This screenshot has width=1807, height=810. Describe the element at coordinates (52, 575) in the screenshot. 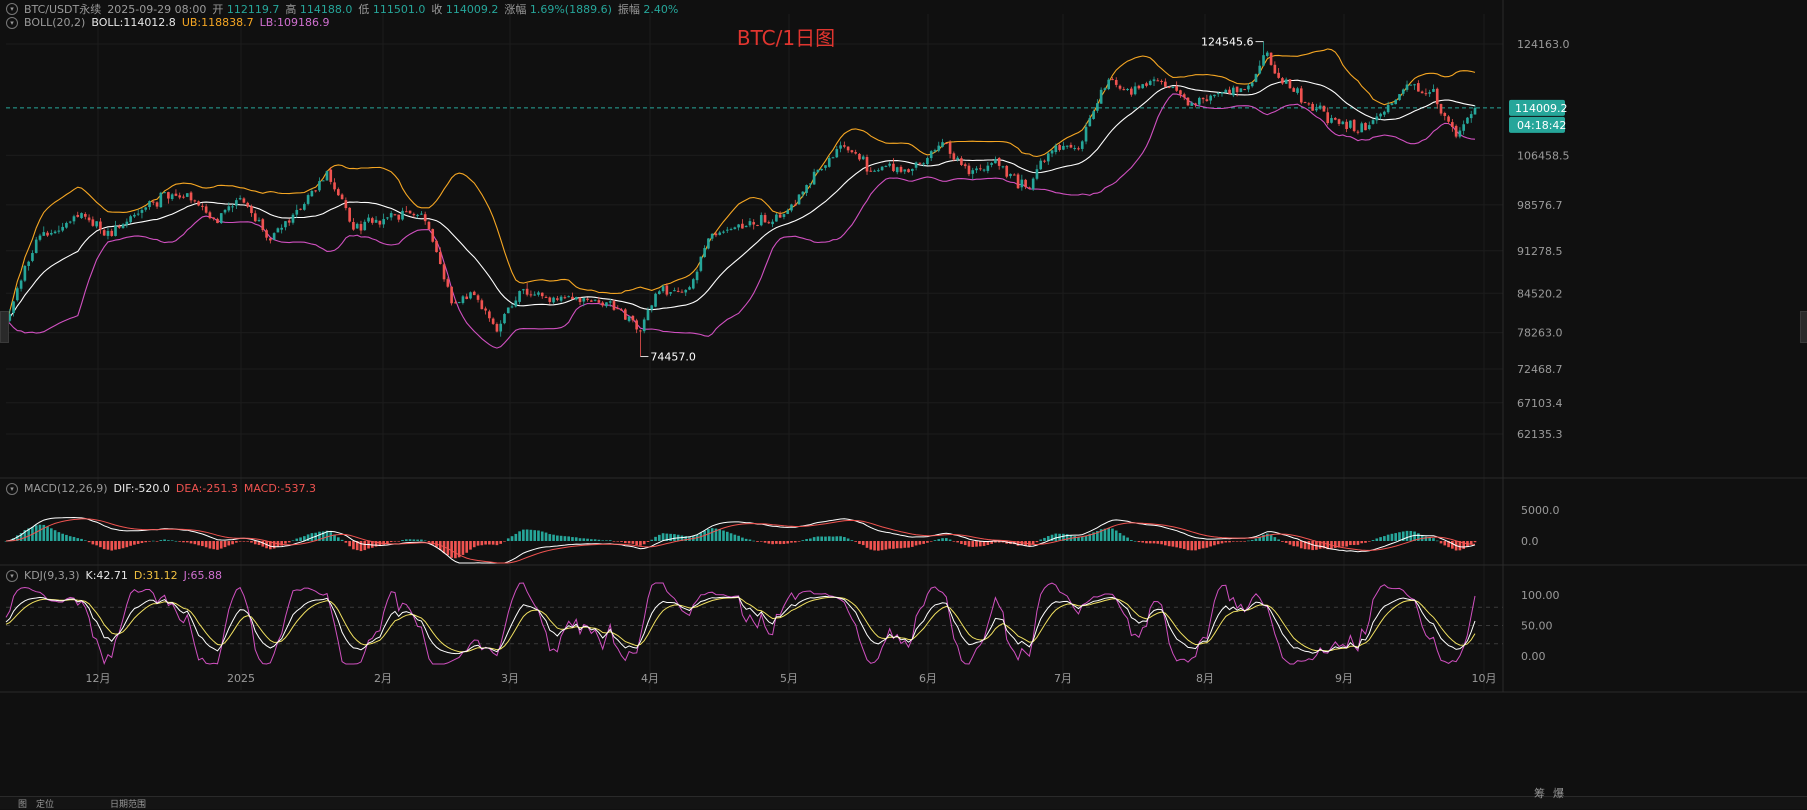

I see `kdj-name: KDJ(9,3,3)` at that location.